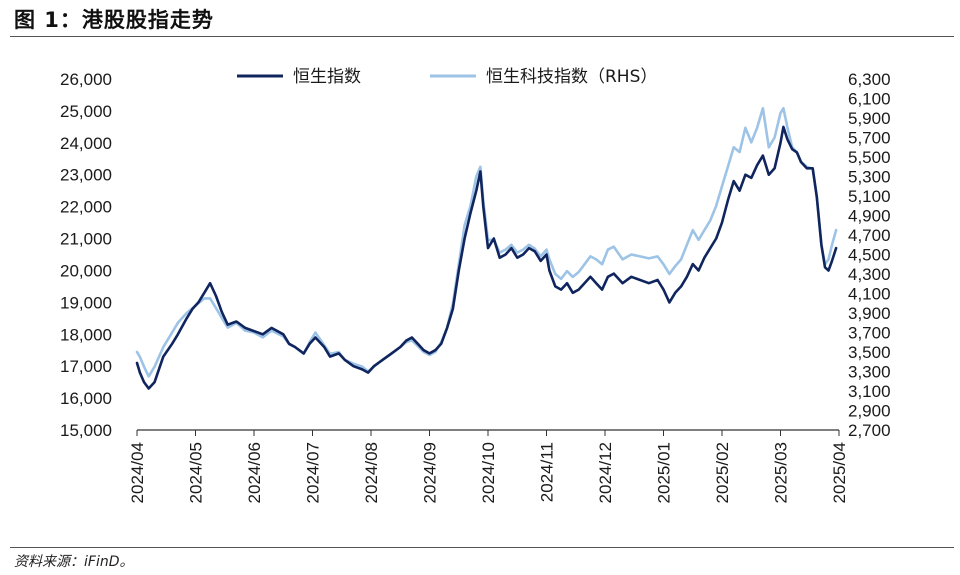 The width and height of the screenshot is (960, 575). I want to click on x-tick-label: 2025/03, so click(781, 472).